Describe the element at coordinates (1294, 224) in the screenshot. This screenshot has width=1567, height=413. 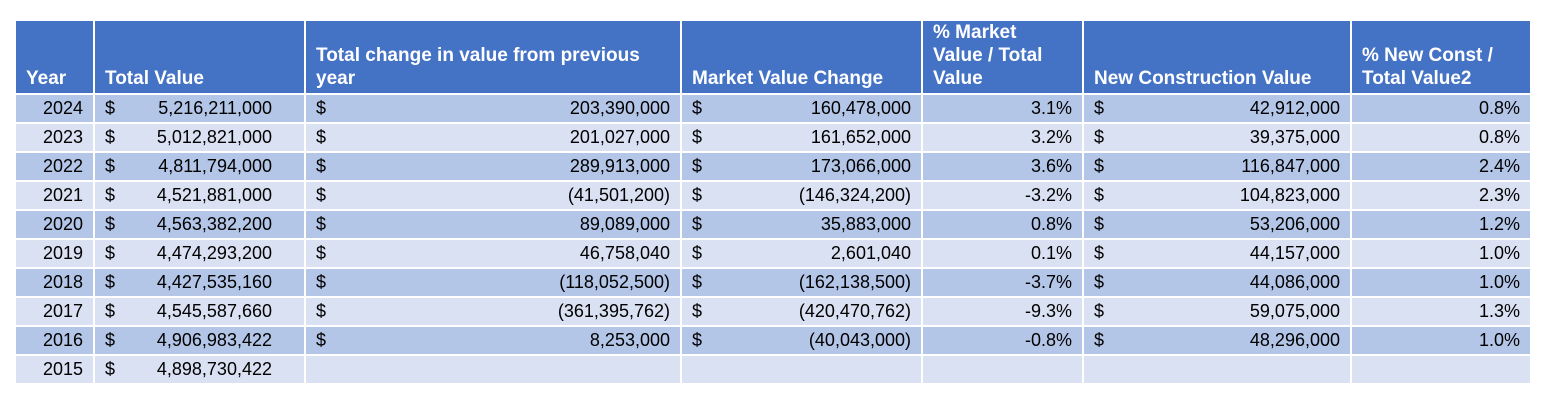
I see `cell-value: 53,206,000` at that location.